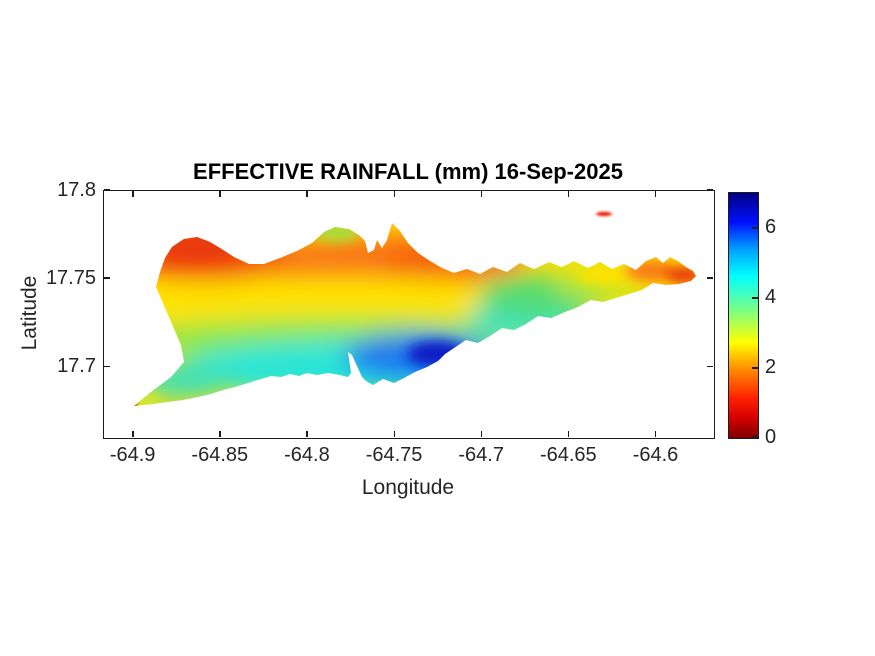 The width and height of the screenshot is (875, 656). I want to click on y-tick-label: 17.7, so click(76, 366).